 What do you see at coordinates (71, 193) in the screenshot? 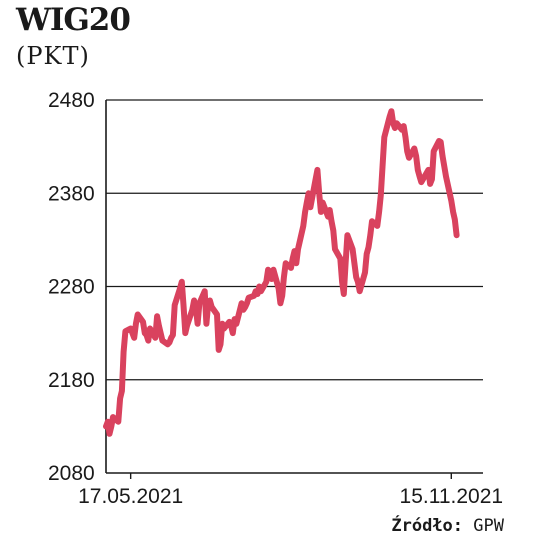
I see `y-tick-label-2380: 2380` at bounding box center [71, 193].